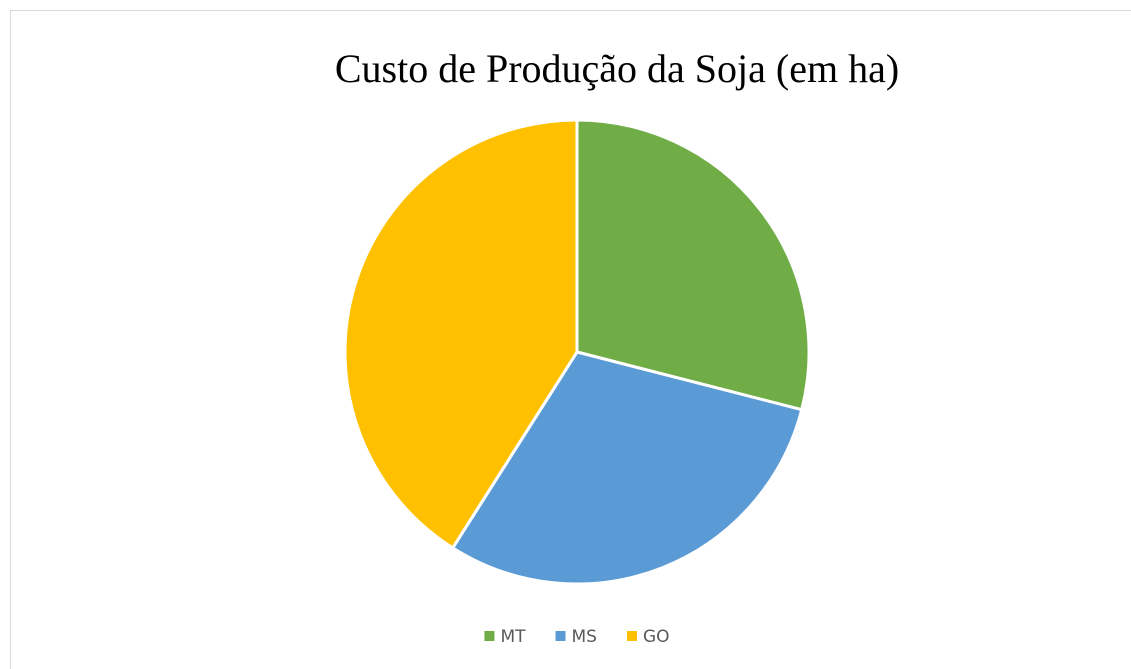 The width and height of the screenshot is (1131, 669). I want to click on legend: MT MS GO, so click(577, 637).